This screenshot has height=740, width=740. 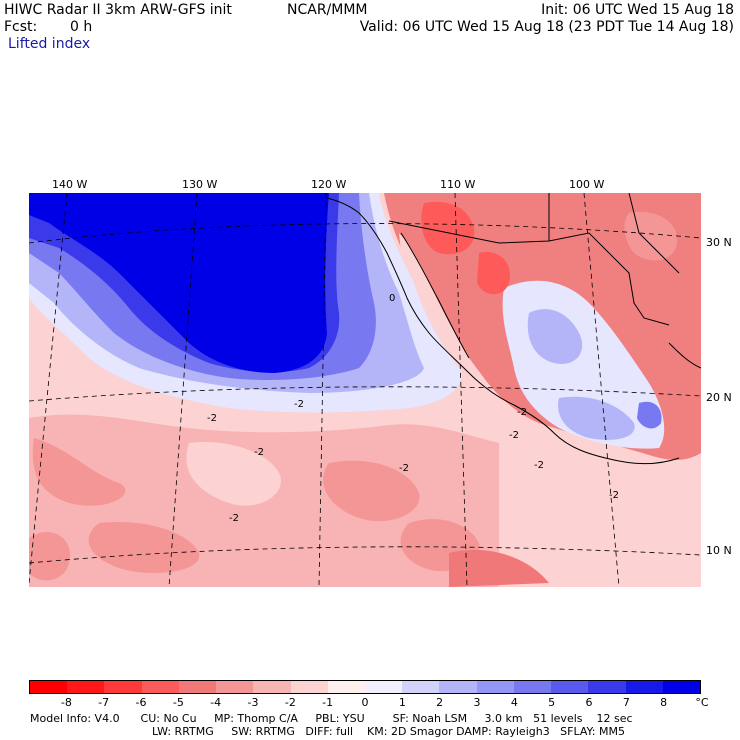 What do you see at coordinates (589, 702) in the screenshot?
I see `colorbar-tick-label: 6` at bounding box center [589, 702].